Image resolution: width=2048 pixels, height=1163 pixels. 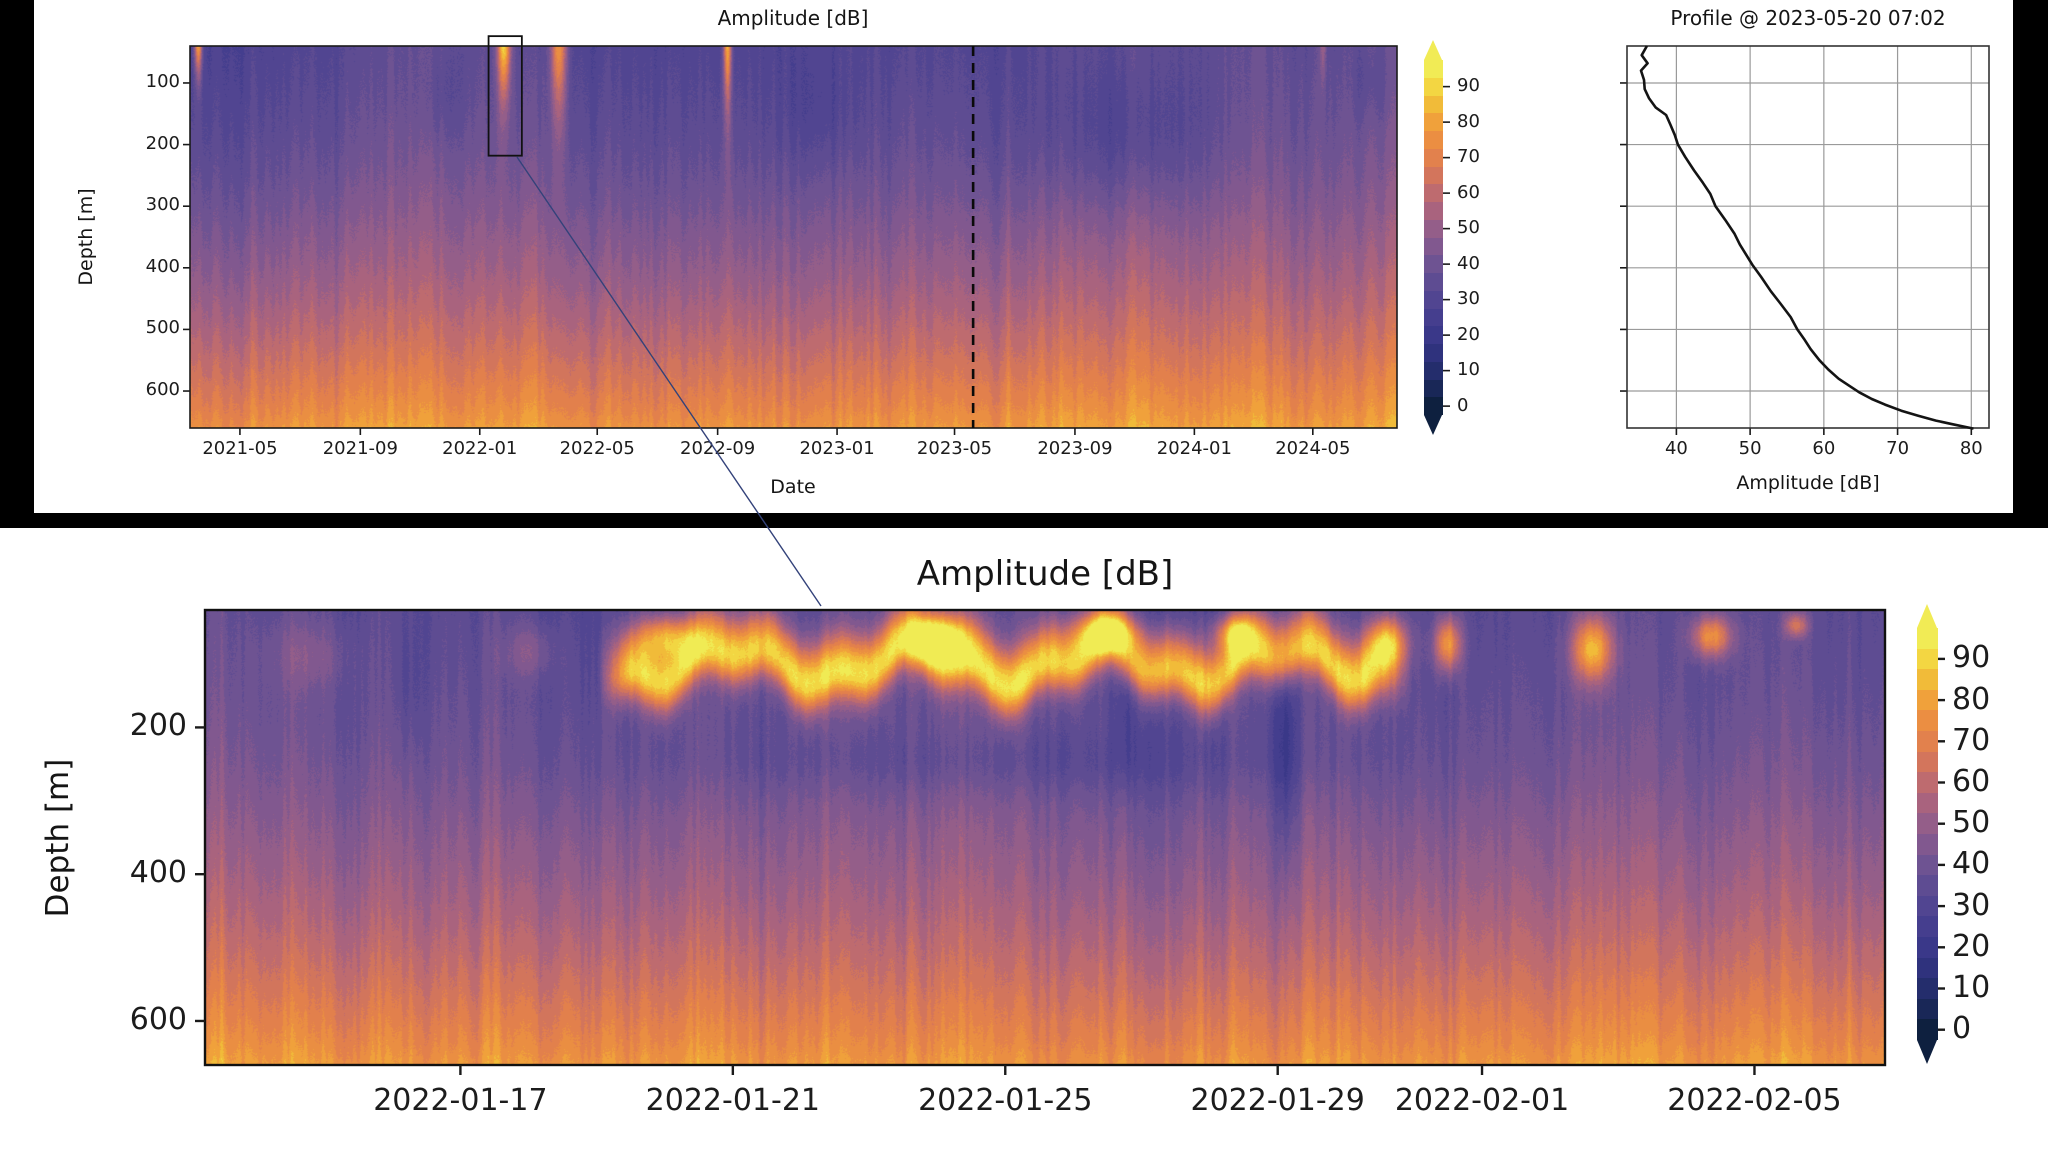 What do you see at coordinates (460, 1100) in the screenshot?
I see `zoom-x-tick-label: 2022-01-17` at bounding box center [460, 1100].